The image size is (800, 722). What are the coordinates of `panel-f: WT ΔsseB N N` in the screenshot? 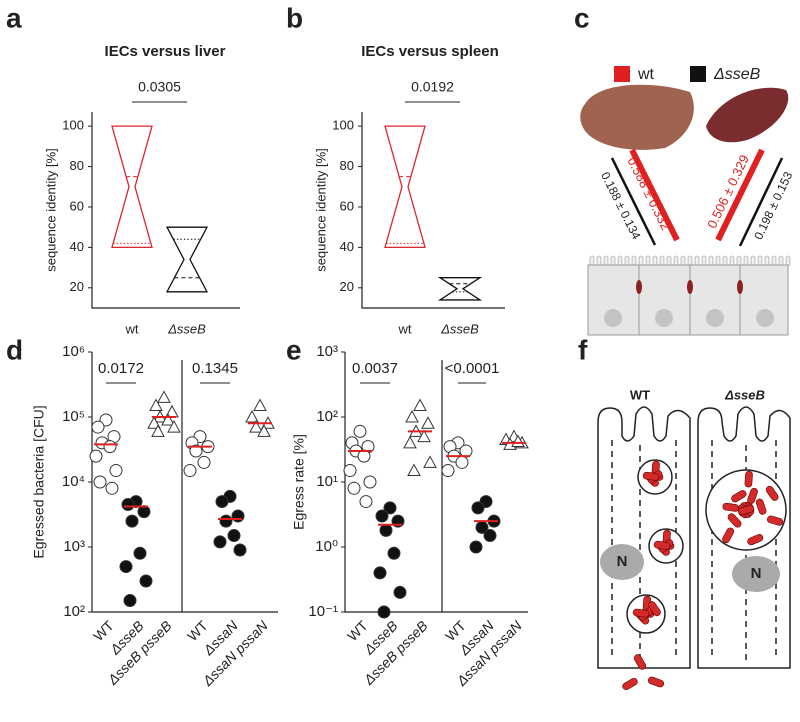 It's located at (694, 539).